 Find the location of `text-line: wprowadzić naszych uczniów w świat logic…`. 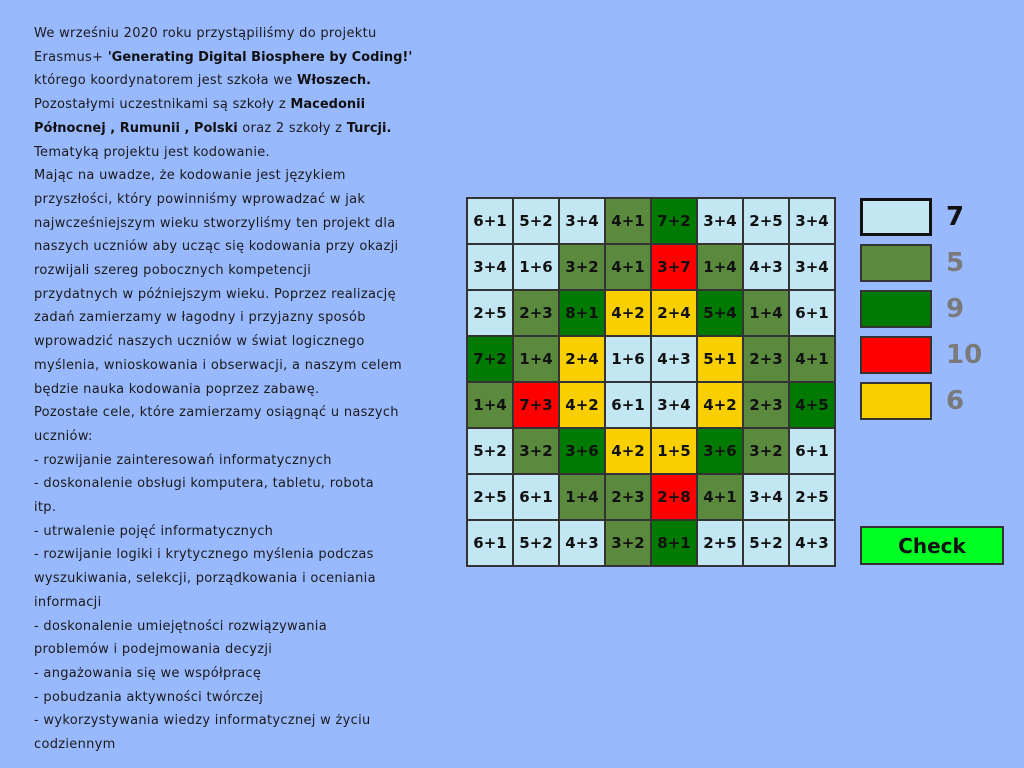

text-line: wprowadzić naszych uczniów w świat logic… is located at coordinates (234, 342).